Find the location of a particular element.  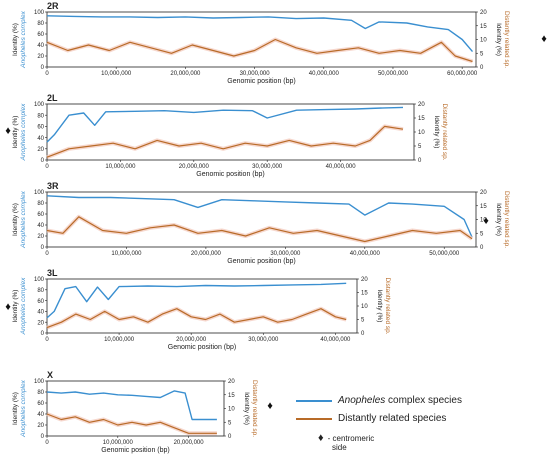

centromere-note: ♦ - centromeric side is located at coordinates (346, 443).